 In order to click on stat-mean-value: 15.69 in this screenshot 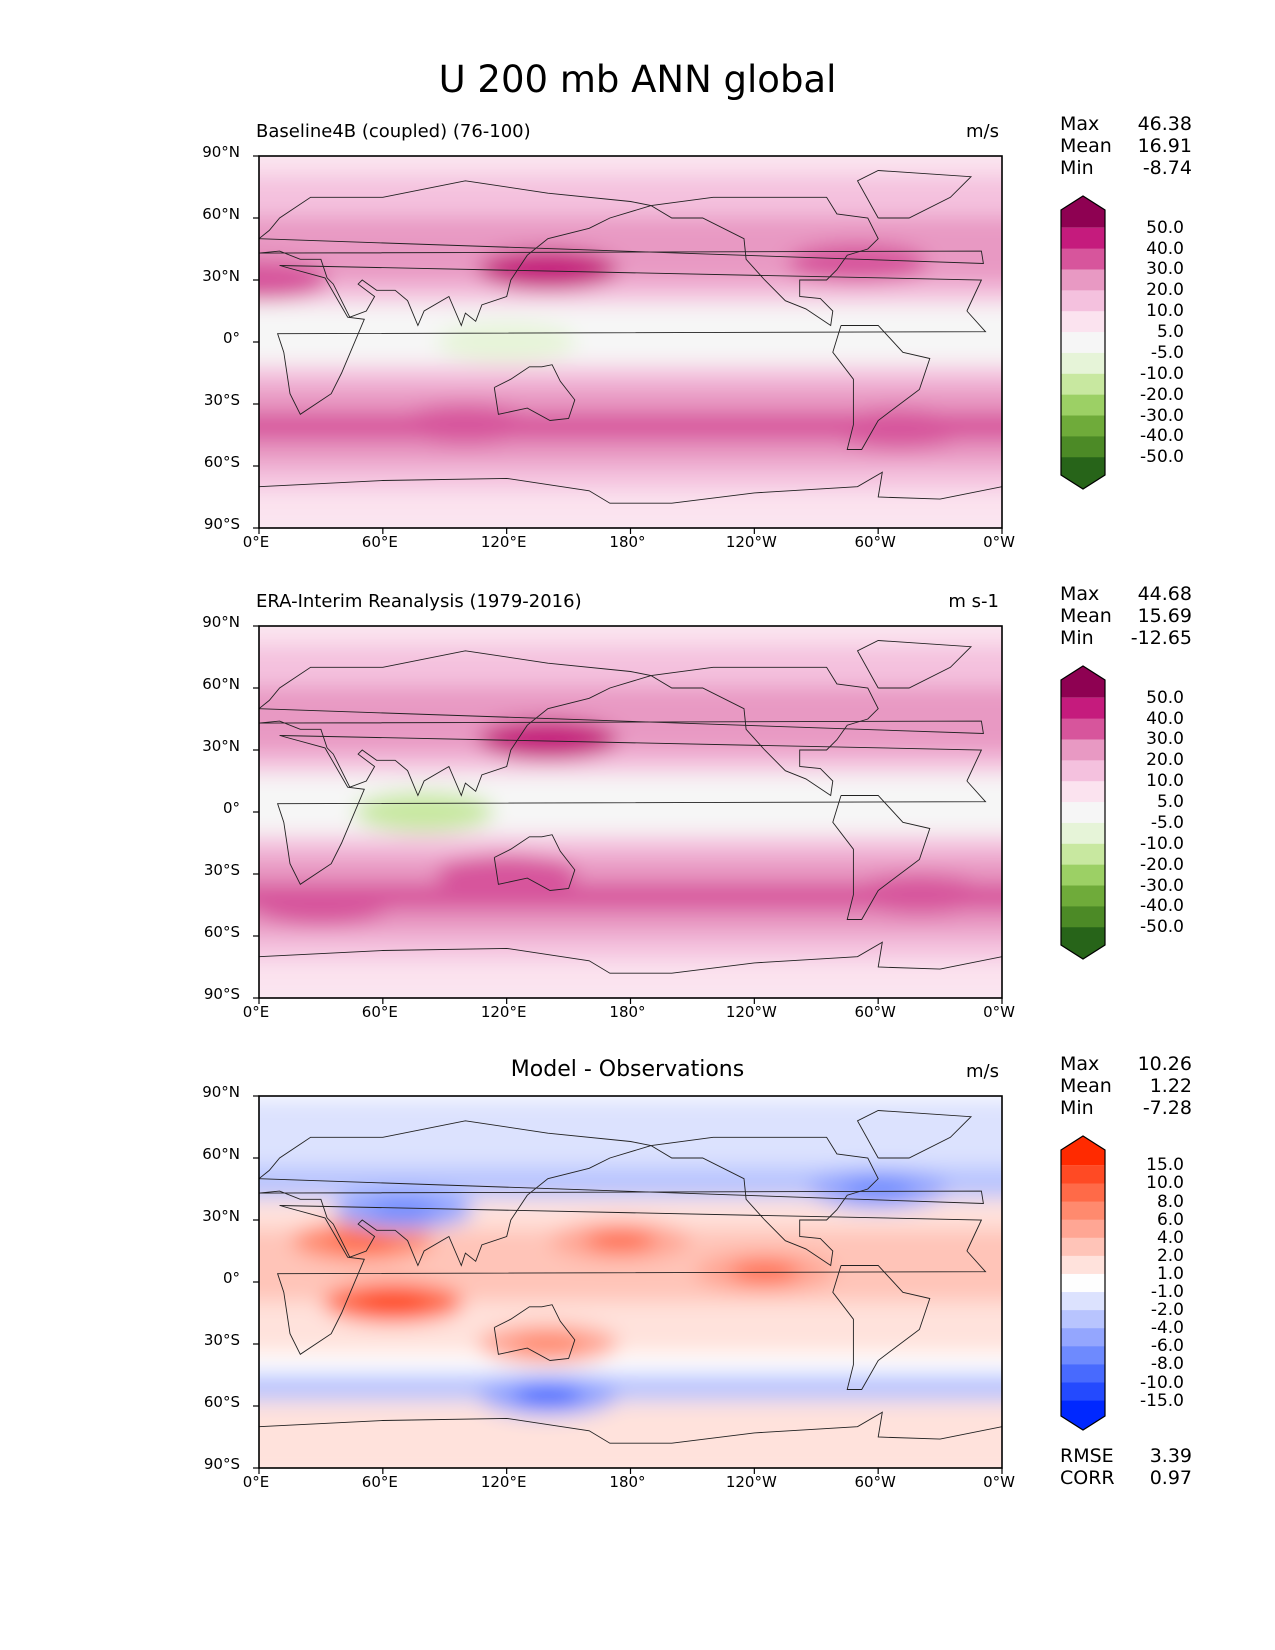, I will do `click(1164, 616)`.